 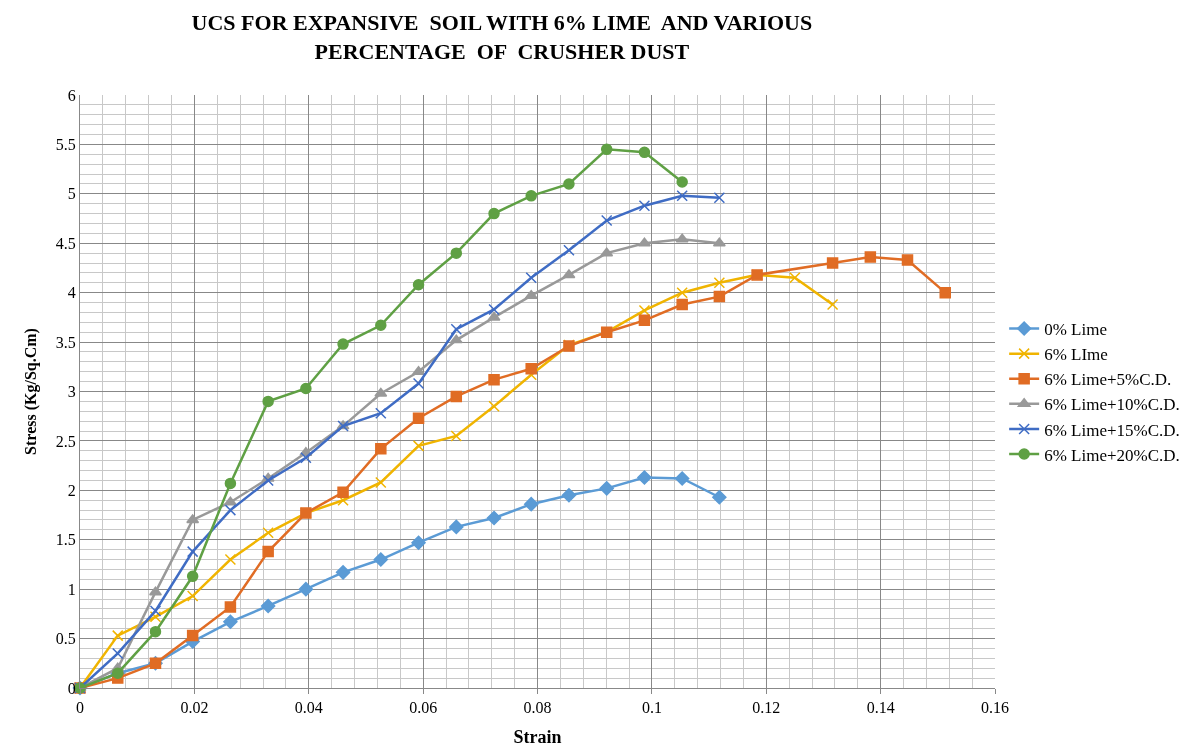 I want to click on y-tick-label: 0.5, so click(x=65, y=639).